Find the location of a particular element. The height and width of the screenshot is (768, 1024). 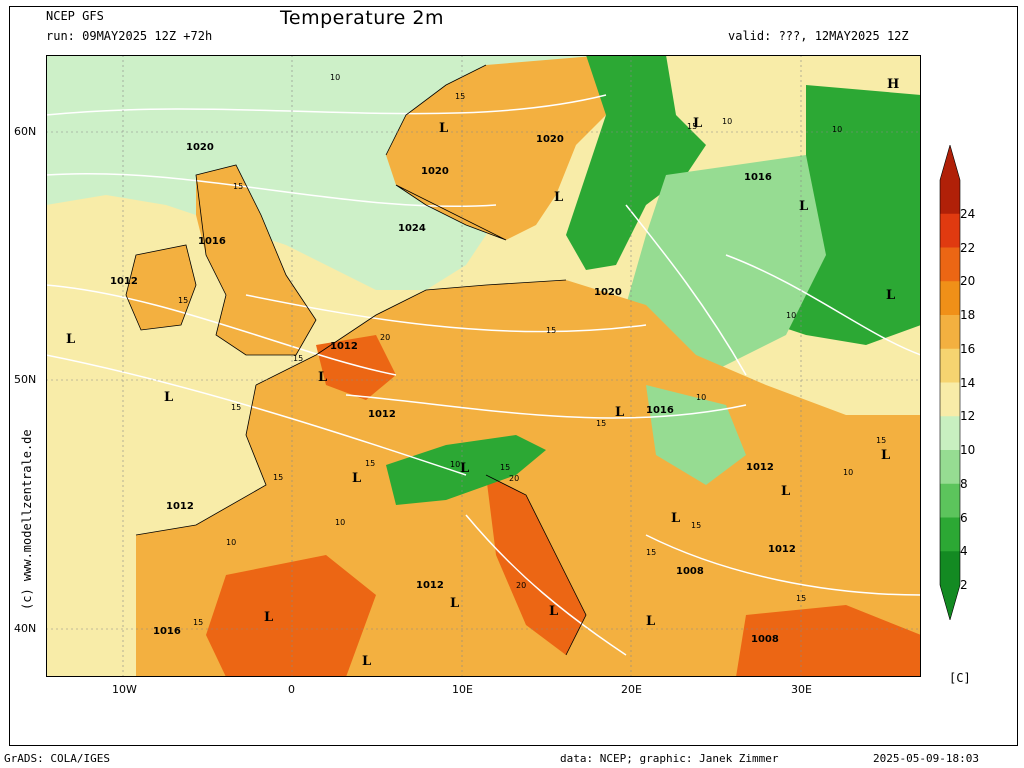

pressure-label: 1008 is located at coordinates (690, 571).